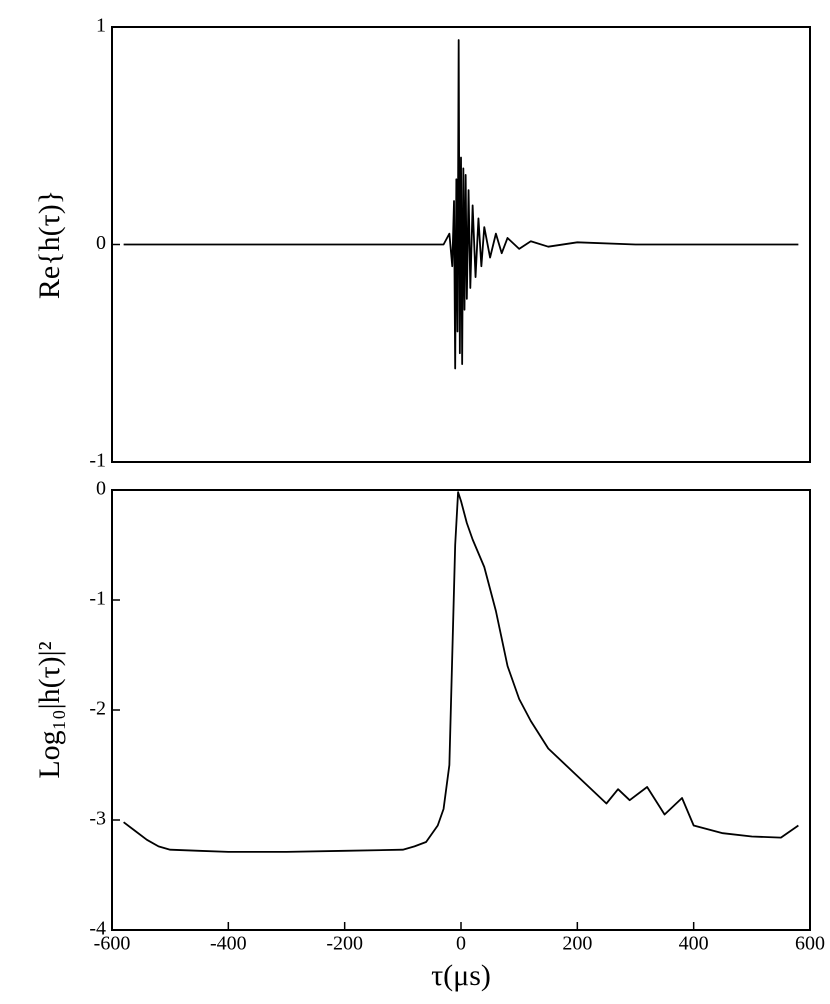  Describe the element at coordinates (97, 819) in the screenshot. I see `y-tick-label: -3` at that location.